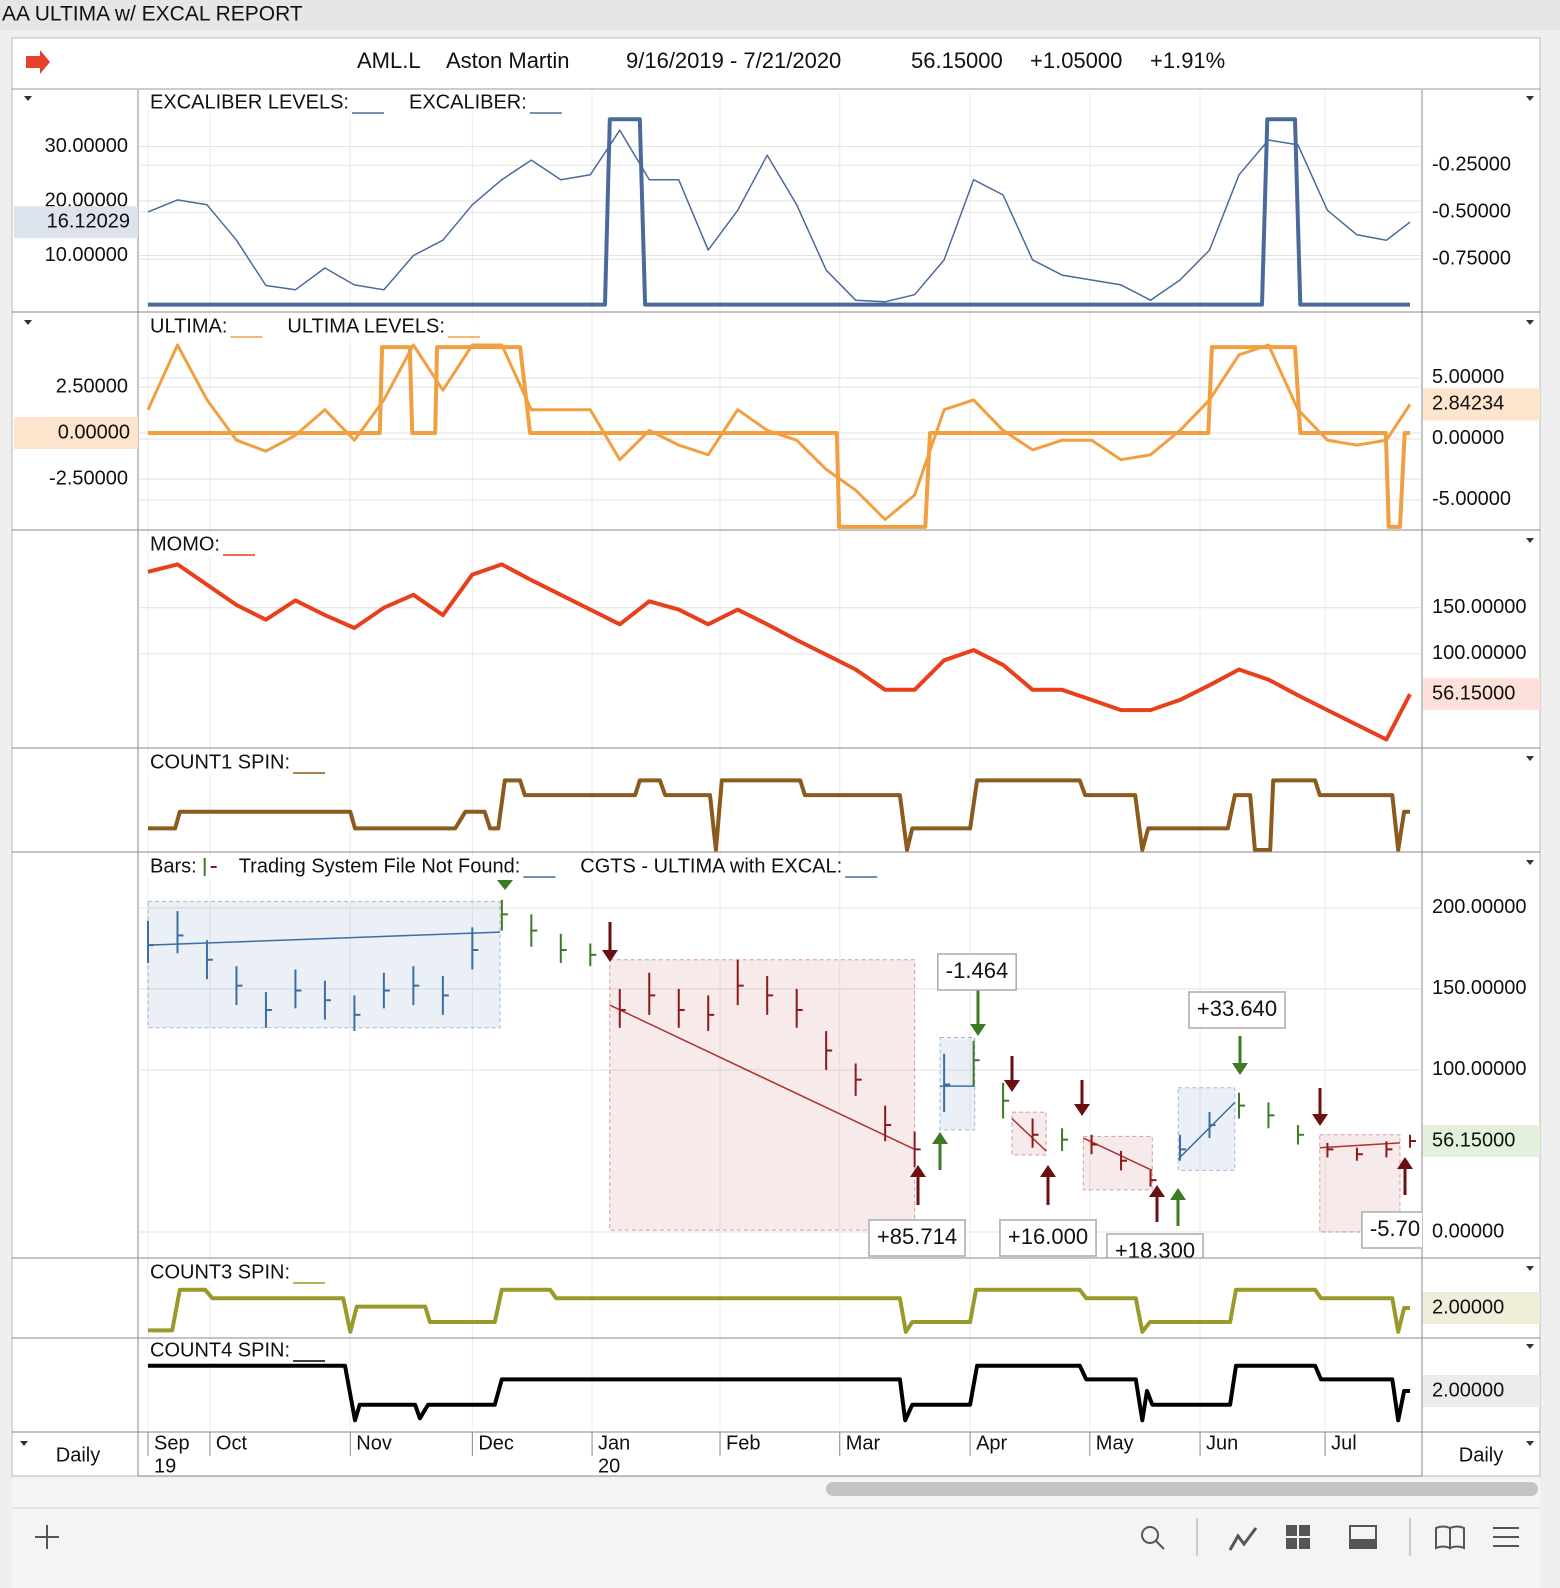  Describe the element at coordinates (743, 1443) in the screenshot. I see `month-label: Feb` at that location.